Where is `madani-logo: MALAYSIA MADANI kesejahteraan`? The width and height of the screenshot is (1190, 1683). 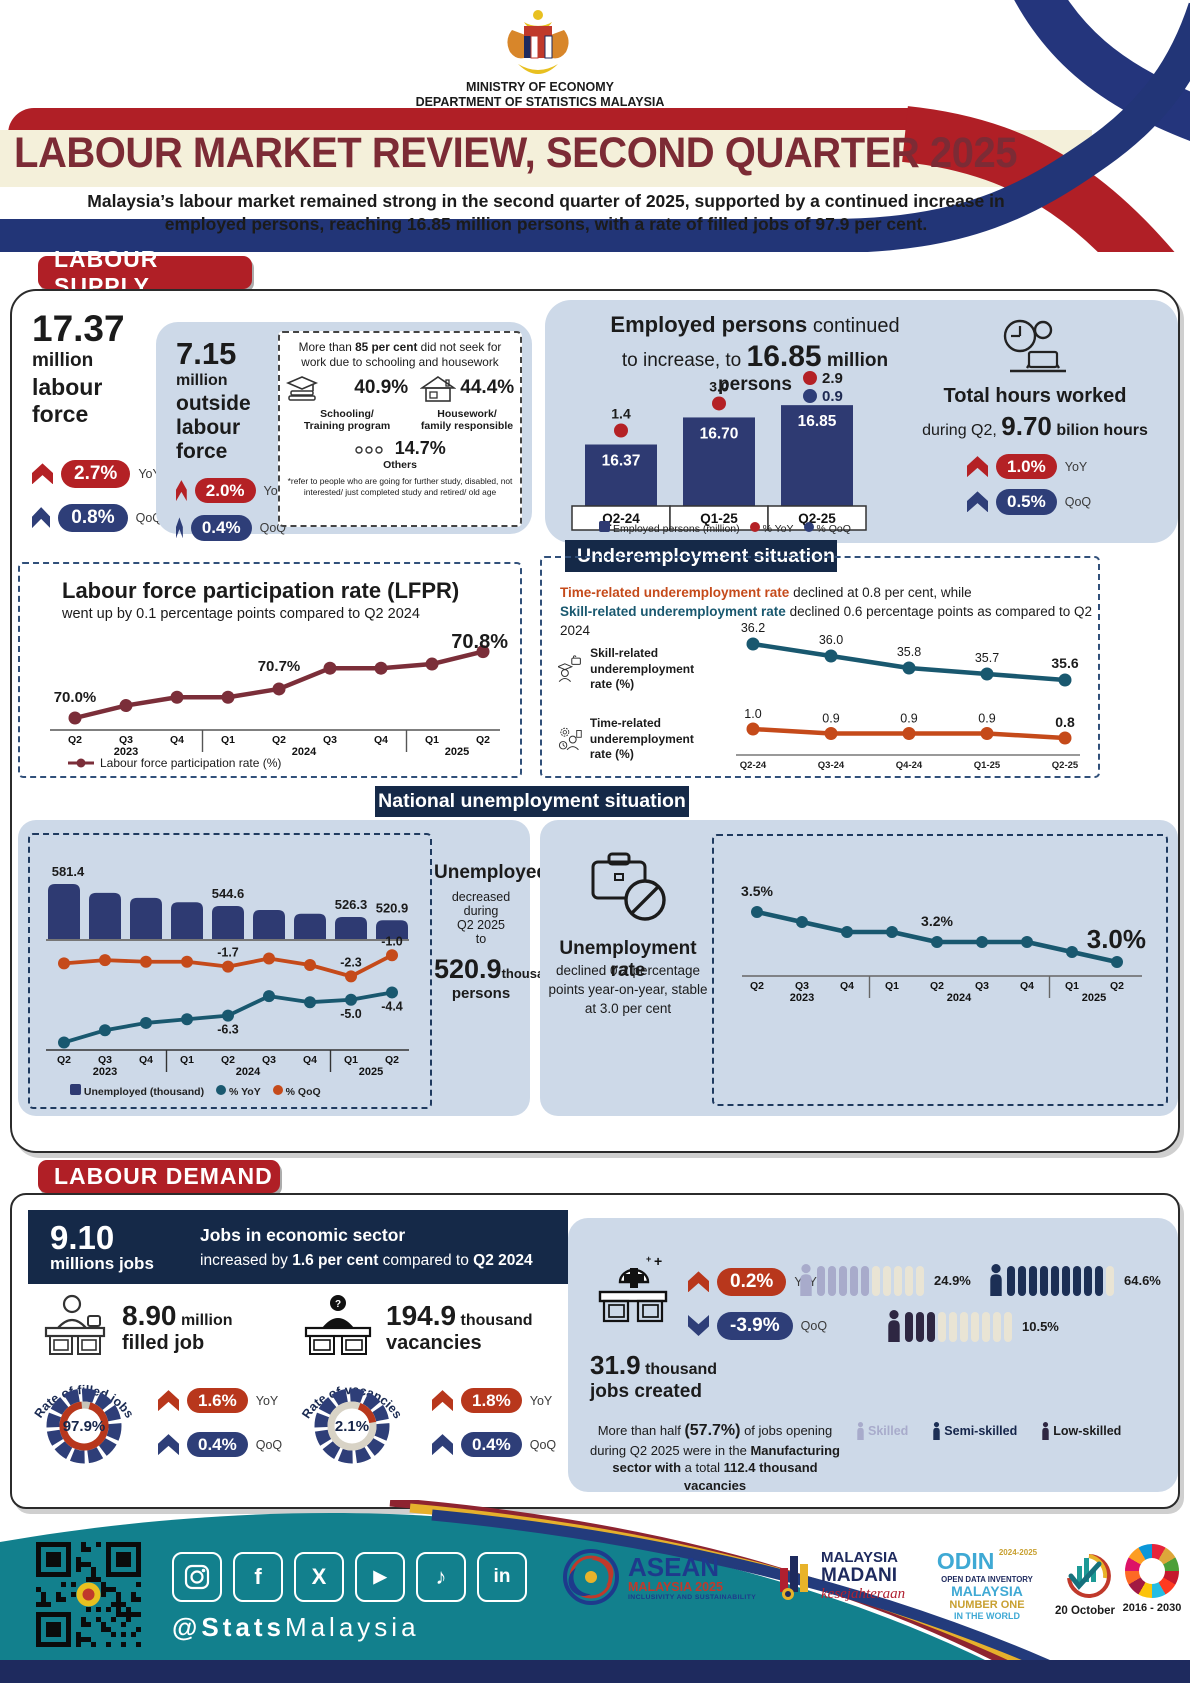 madani-logo: MALAYSIA MADANI kesejahteraan is located at coordinates (841, 1576).